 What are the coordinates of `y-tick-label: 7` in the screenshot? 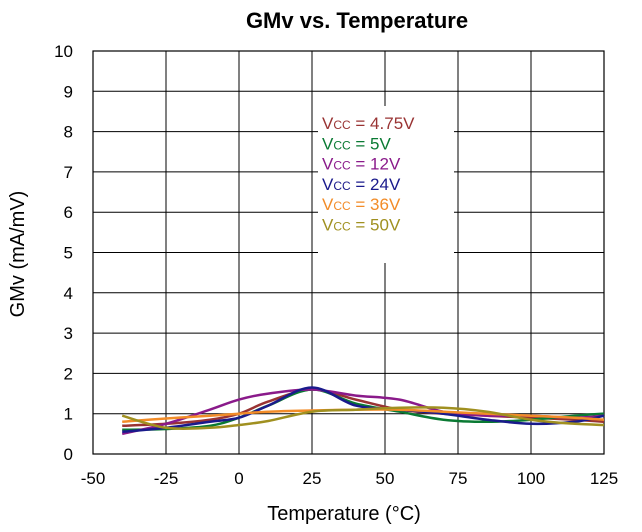 It's located at (68, 172).